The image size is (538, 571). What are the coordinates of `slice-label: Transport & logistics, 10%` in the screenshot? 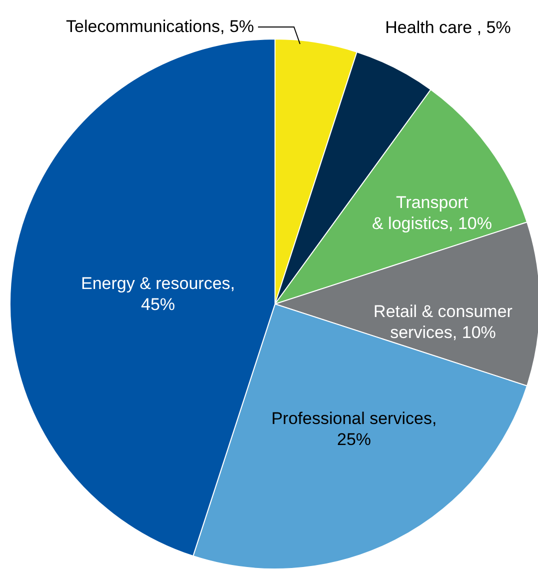 It's located at (432, 213).